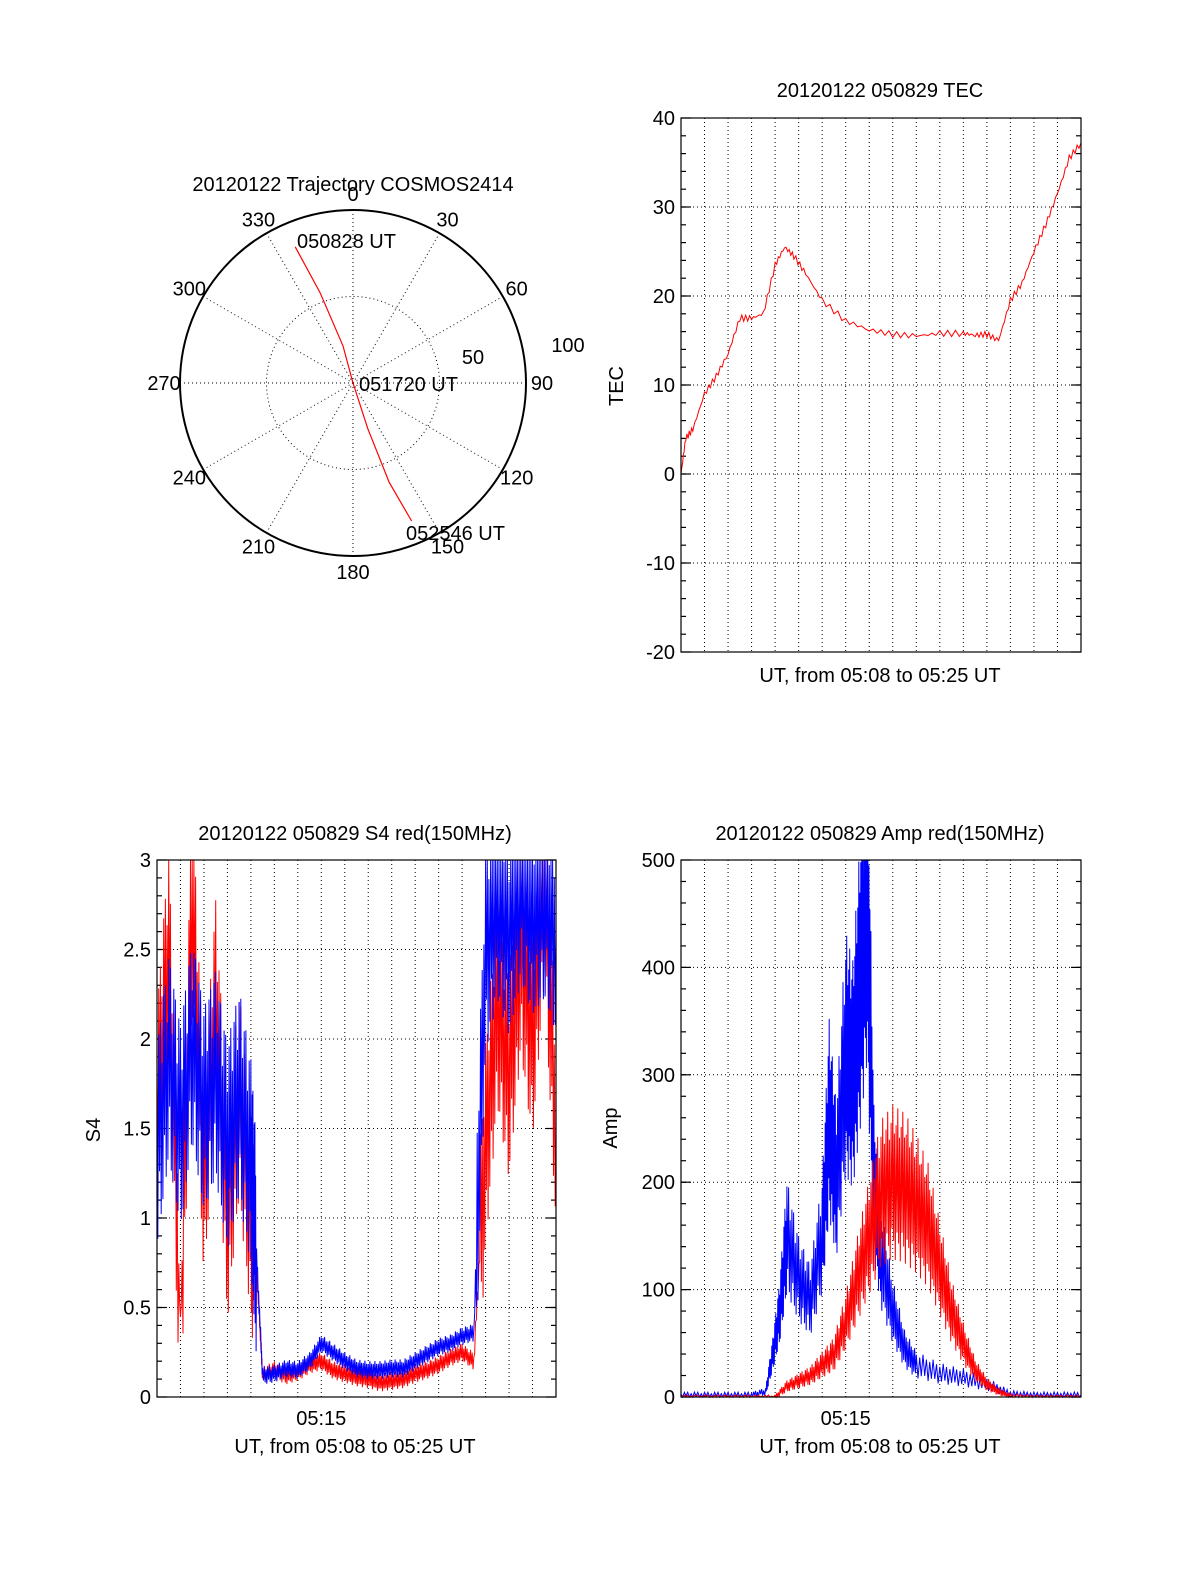  I want to click on tec-title: 20120122 050829 TEC, so click(880, 91).